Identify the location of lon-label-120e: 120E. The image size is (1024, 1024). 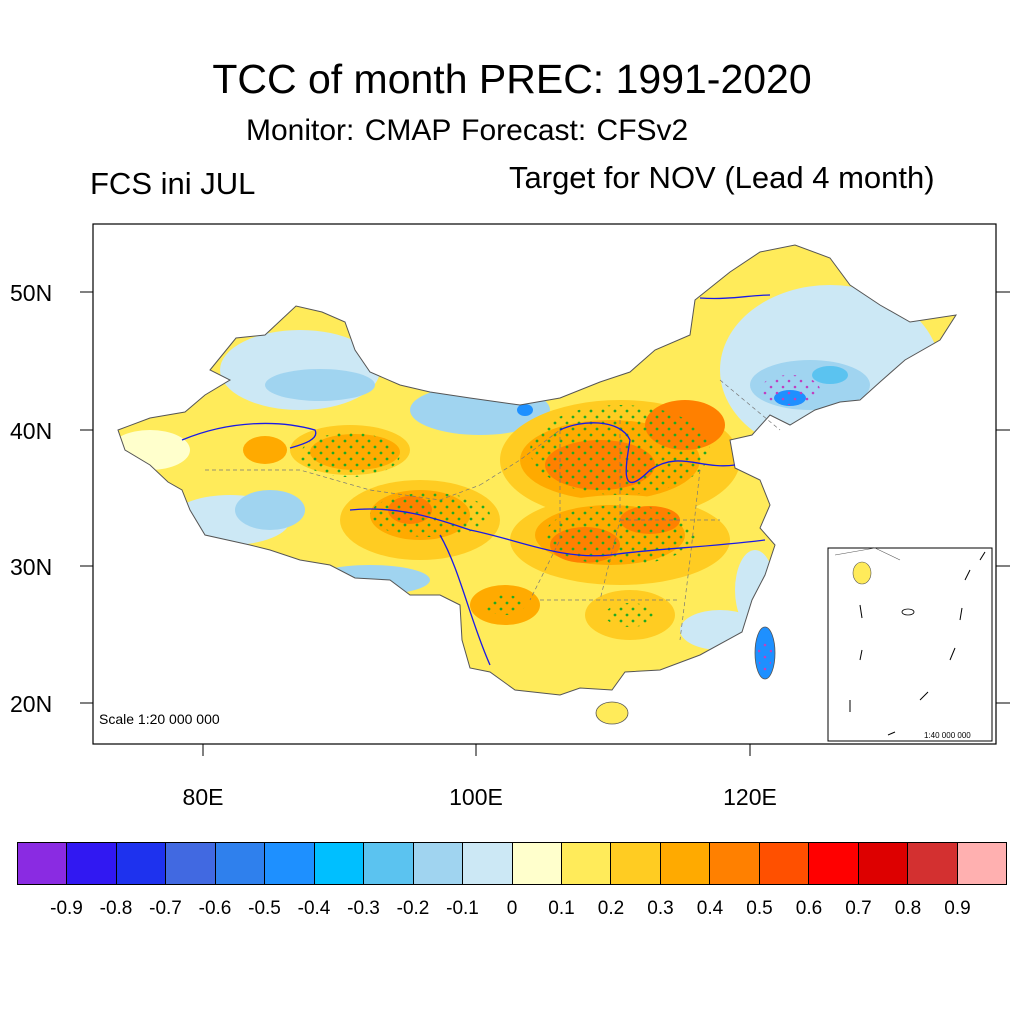
(750, 797).